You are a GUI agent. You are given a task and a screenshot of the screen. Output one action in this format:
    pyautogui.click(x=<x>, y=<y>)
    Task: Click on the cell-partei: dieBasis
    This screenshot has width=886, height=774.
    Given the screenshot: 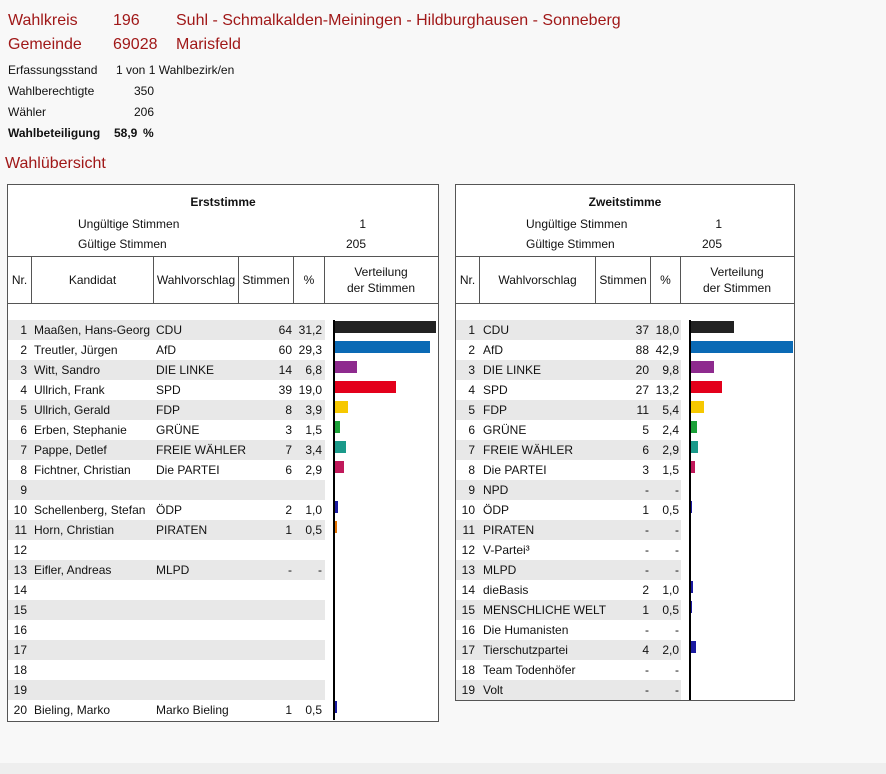 What is the action you would take?
    pyautogui.click(x=506, y=590)
    